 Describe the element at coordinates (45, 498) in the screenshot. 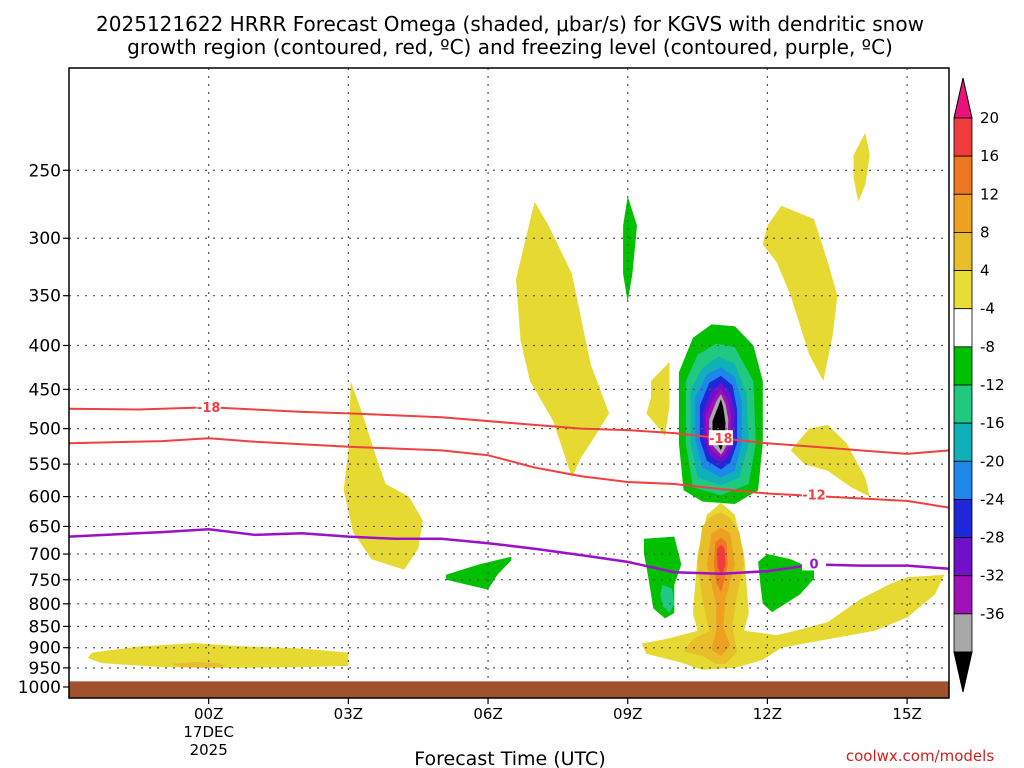

I see `y-tick-label-600: 600` at that location.